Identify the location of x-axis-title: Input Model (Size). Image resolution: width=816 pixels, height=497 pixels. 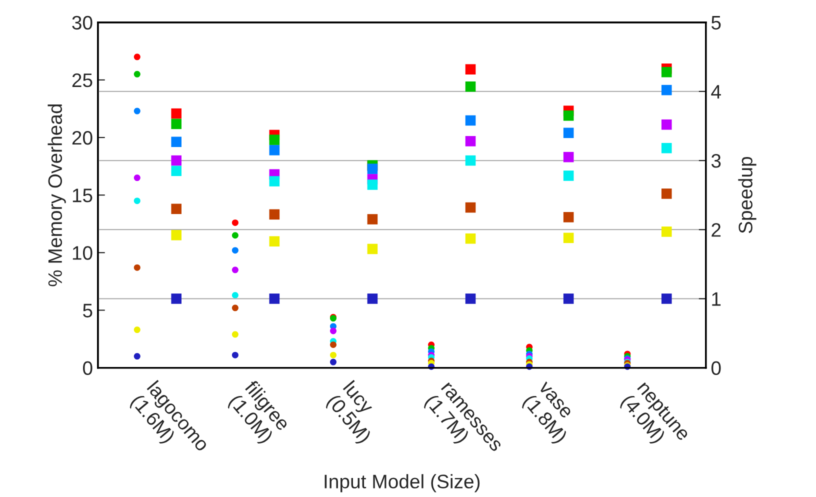
(402, 483).